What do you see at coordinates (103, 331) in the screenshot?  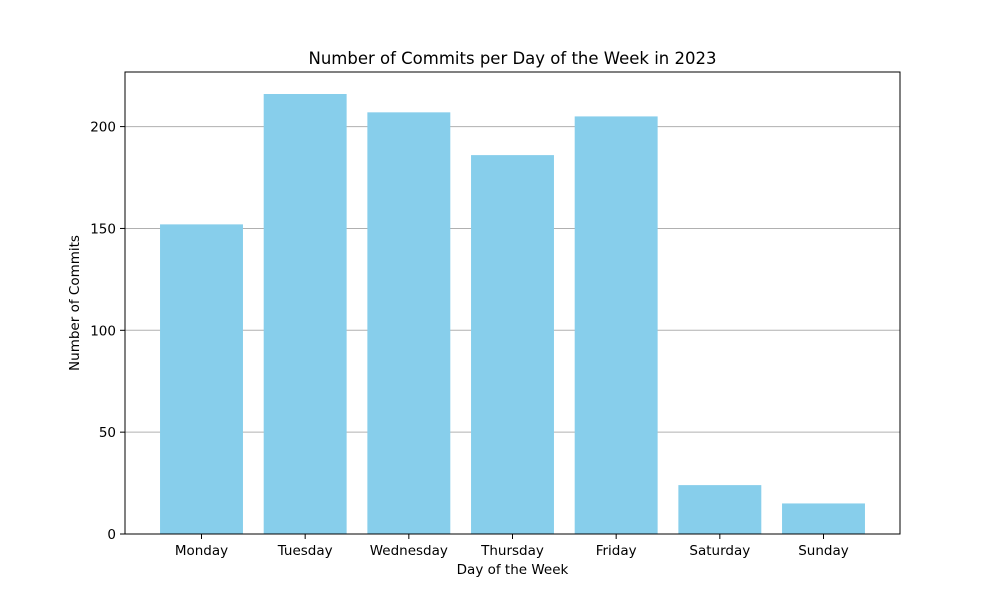 I see `y-tick-label: 100` at bounding box center [103, 331].